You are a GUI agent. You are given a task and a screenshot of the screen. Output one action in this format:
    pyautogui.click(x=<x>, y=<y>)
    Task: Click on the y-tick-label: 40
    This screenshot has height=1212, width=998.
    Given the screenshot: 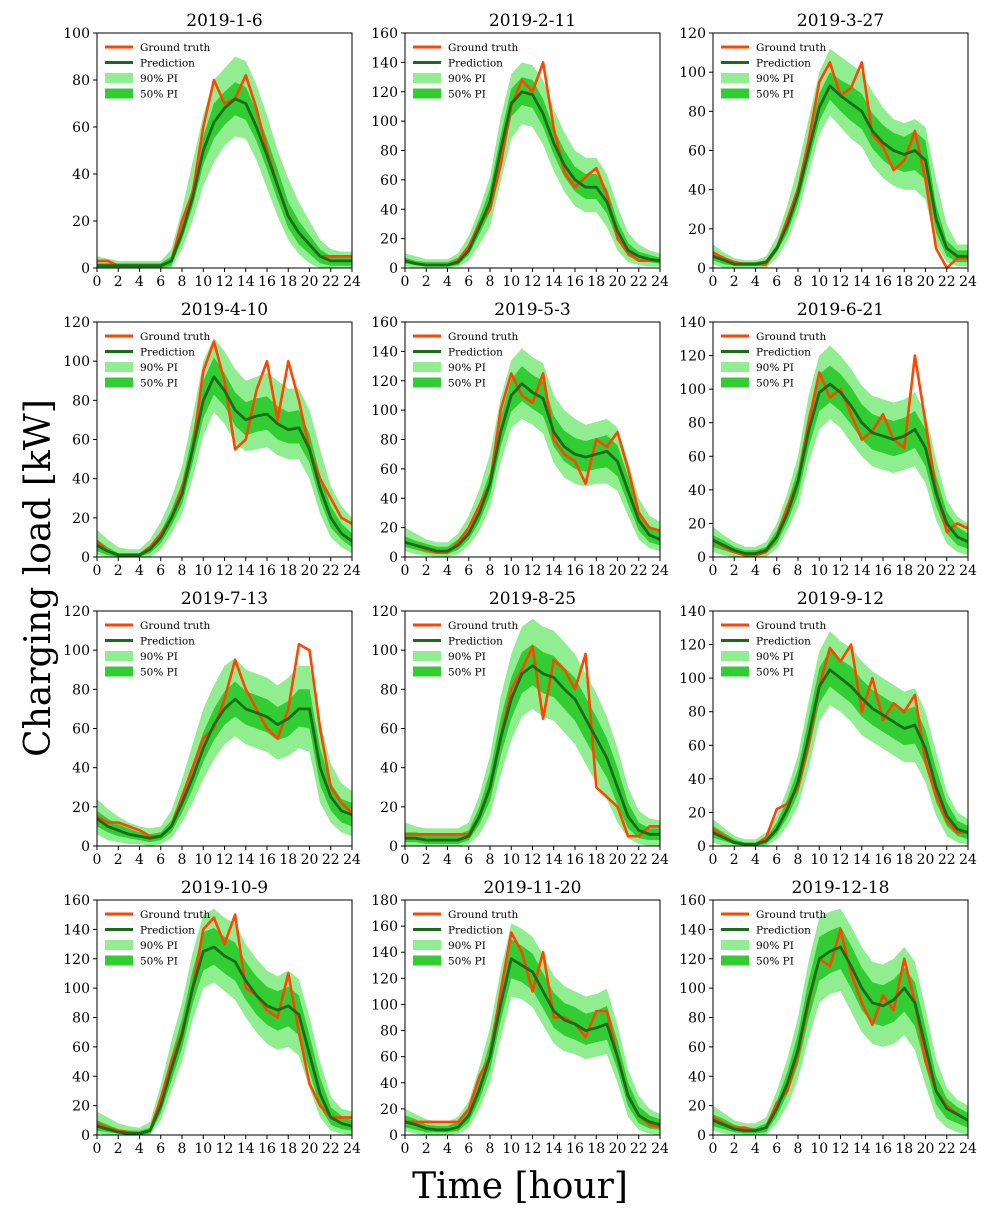 What is the action you would take?
    pyautogui.click(x=389, y=769)
    